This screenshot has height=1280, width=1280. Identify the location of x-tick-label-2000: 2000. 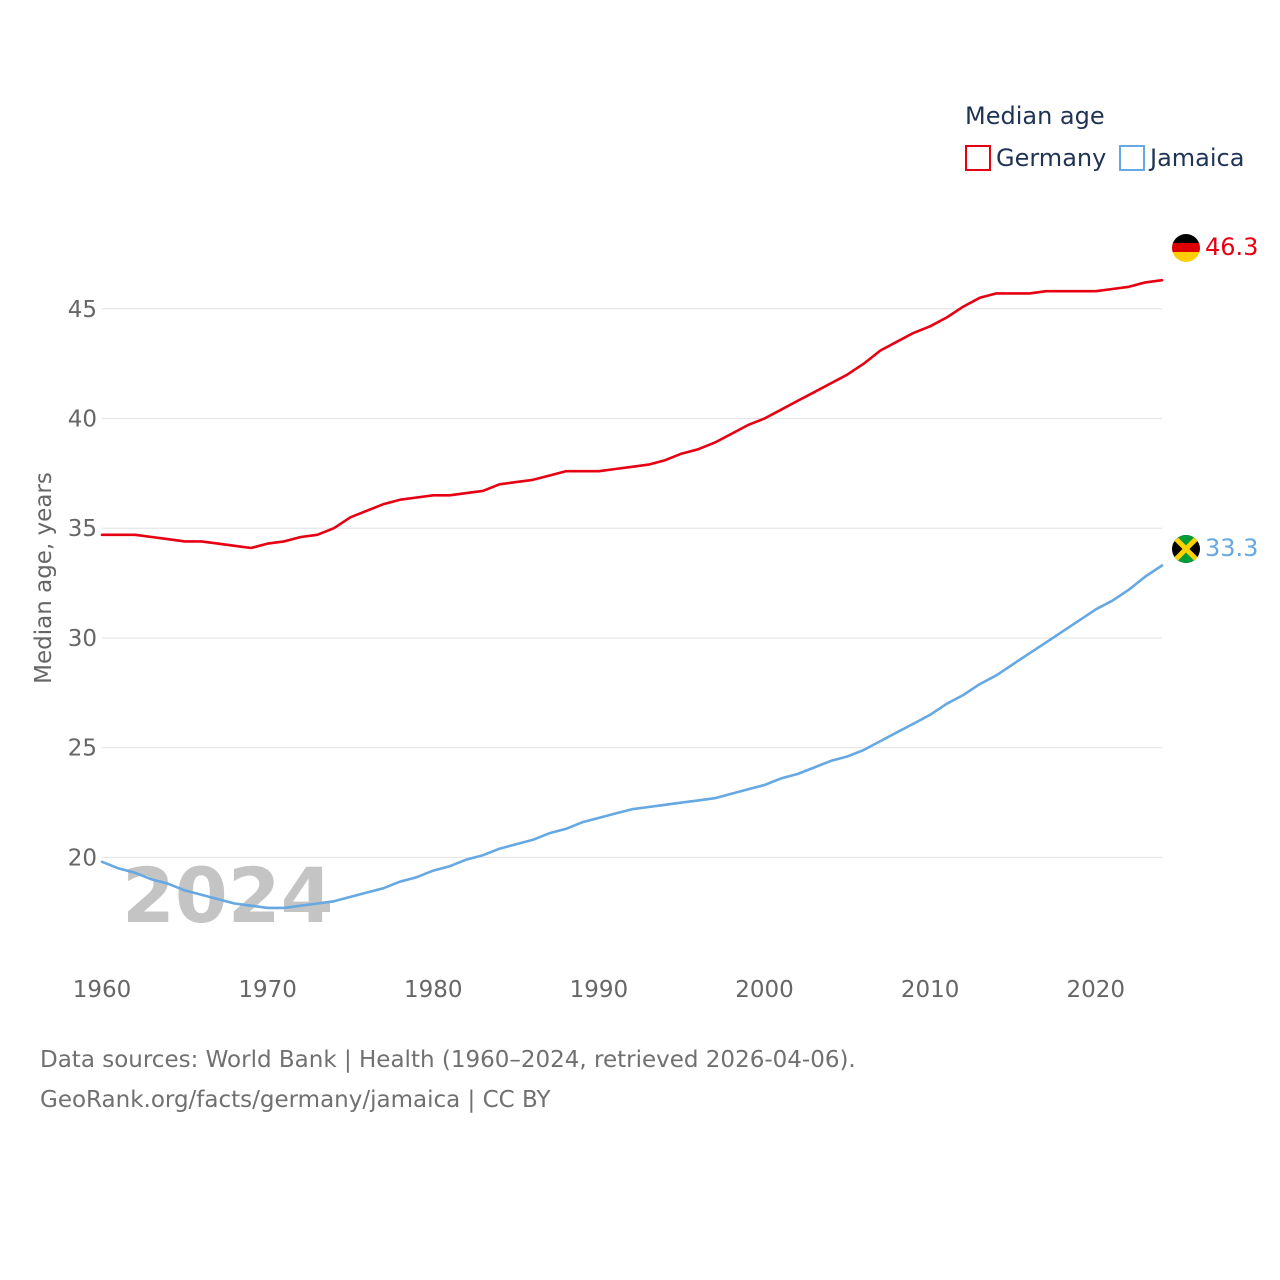
(764, 990).